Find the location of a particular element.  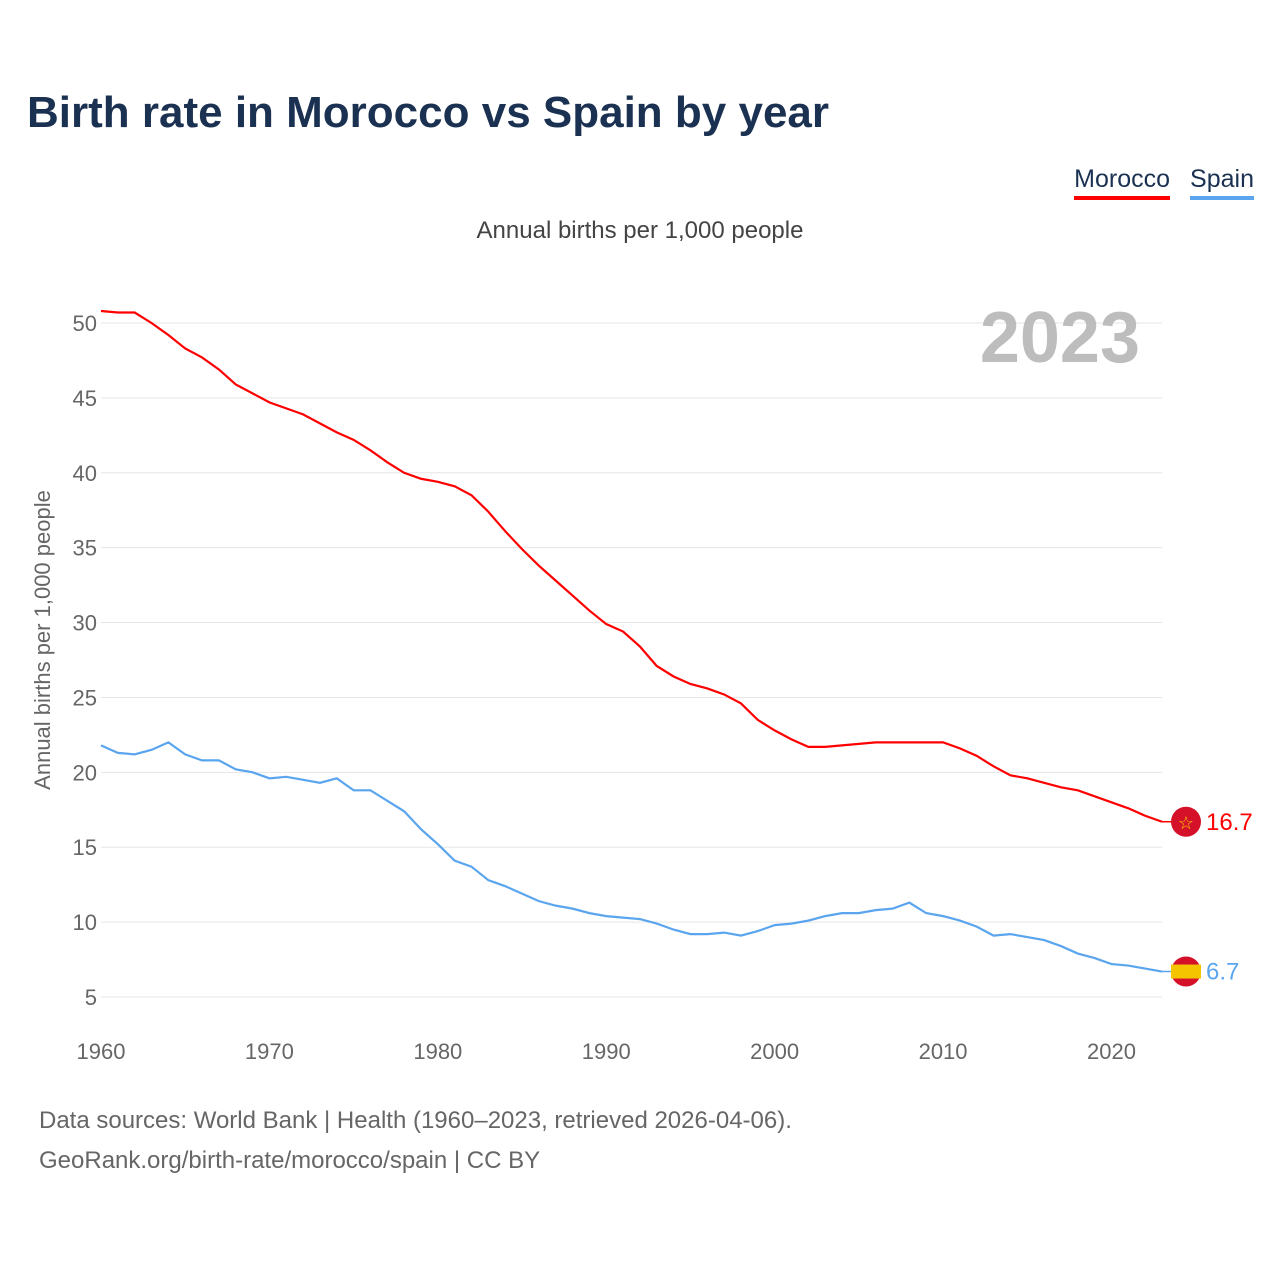

chart-subtitle: Annual births per 1,000 people is located at coordinates (640, 230).